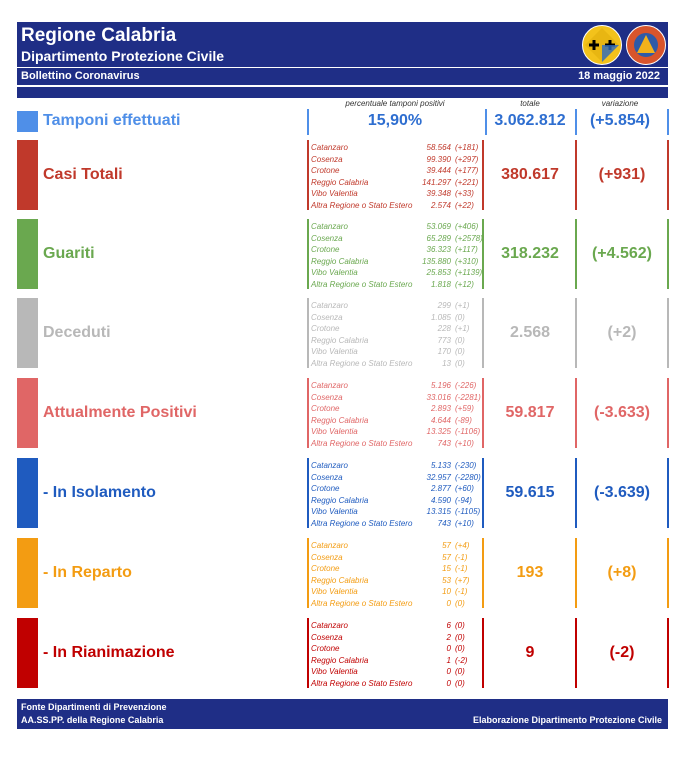  I want to click on casi-totali-province-delta: (+297), so click(467, 159).